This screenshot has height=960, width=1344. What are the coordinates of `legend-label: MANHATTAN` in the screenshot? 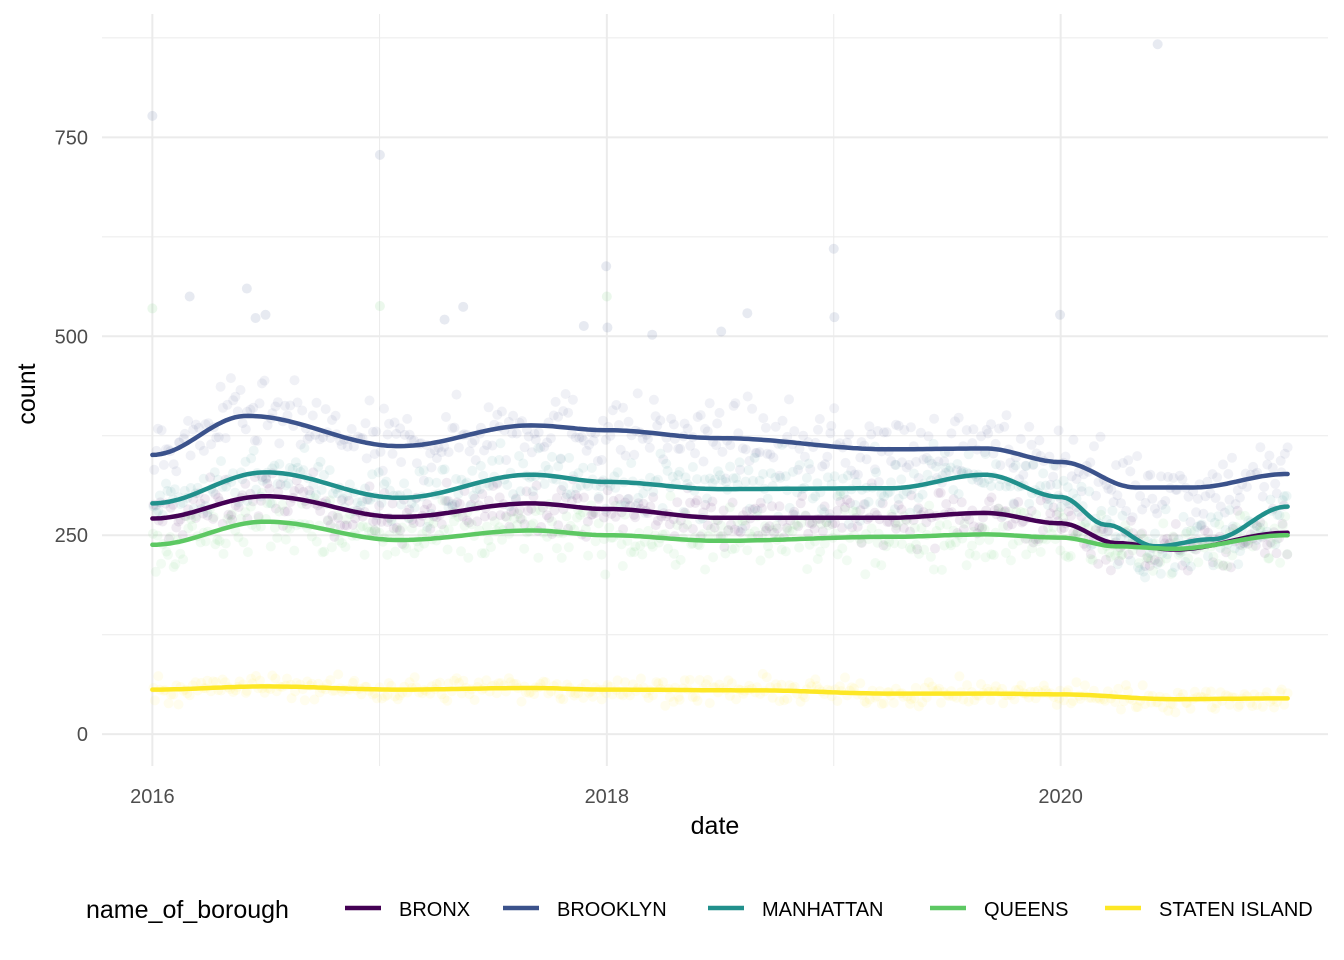 It's located at (822, 910).